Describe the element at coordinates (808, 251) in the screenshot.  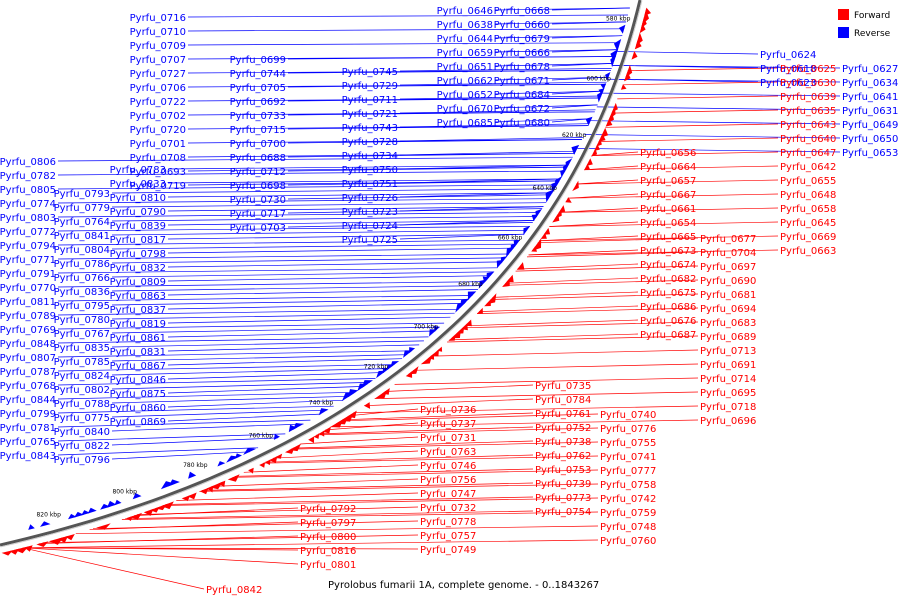
I see `gene-label: Pyrfu_0663` at that location.